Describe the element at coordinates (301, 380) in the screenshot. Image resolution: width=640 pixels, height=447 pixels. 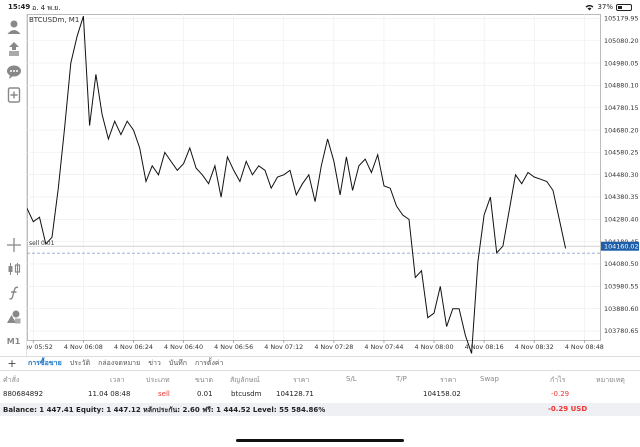
I see `col-price: ราคา` at that location.